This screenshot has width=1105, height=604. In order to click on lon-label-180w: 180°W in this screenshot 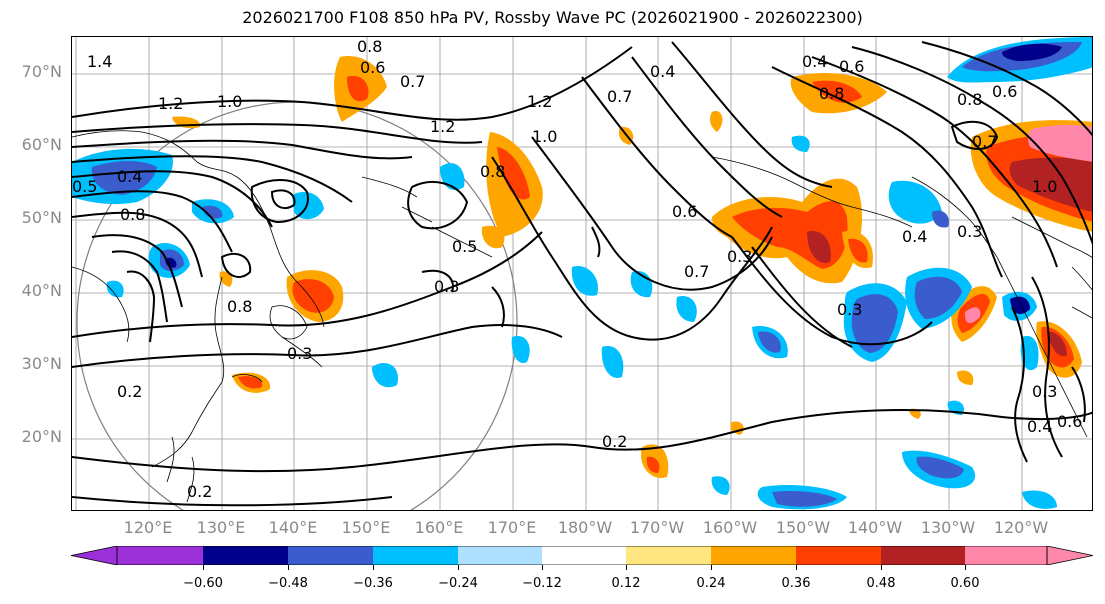, I will do `click(585, 527)`.